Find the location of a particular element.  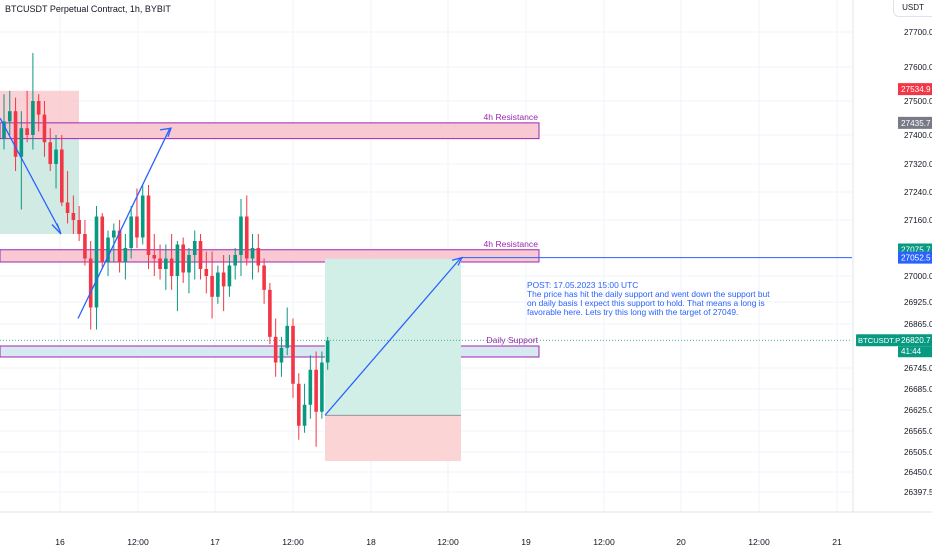

y-tick-label-0: 27700.0 is located at coordinates (918, 32).